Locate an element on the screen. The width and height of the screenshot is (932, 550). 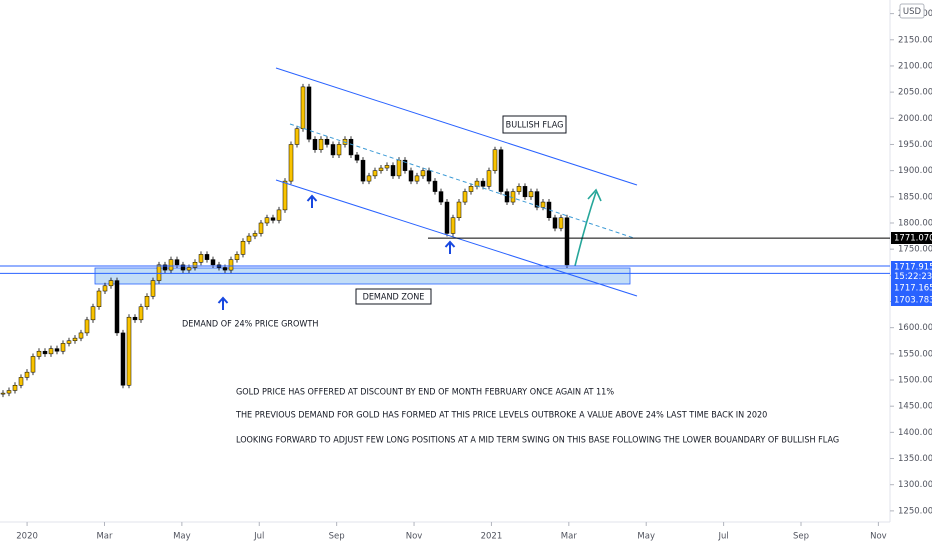
channel-upper is located at coordinates (456, 126).